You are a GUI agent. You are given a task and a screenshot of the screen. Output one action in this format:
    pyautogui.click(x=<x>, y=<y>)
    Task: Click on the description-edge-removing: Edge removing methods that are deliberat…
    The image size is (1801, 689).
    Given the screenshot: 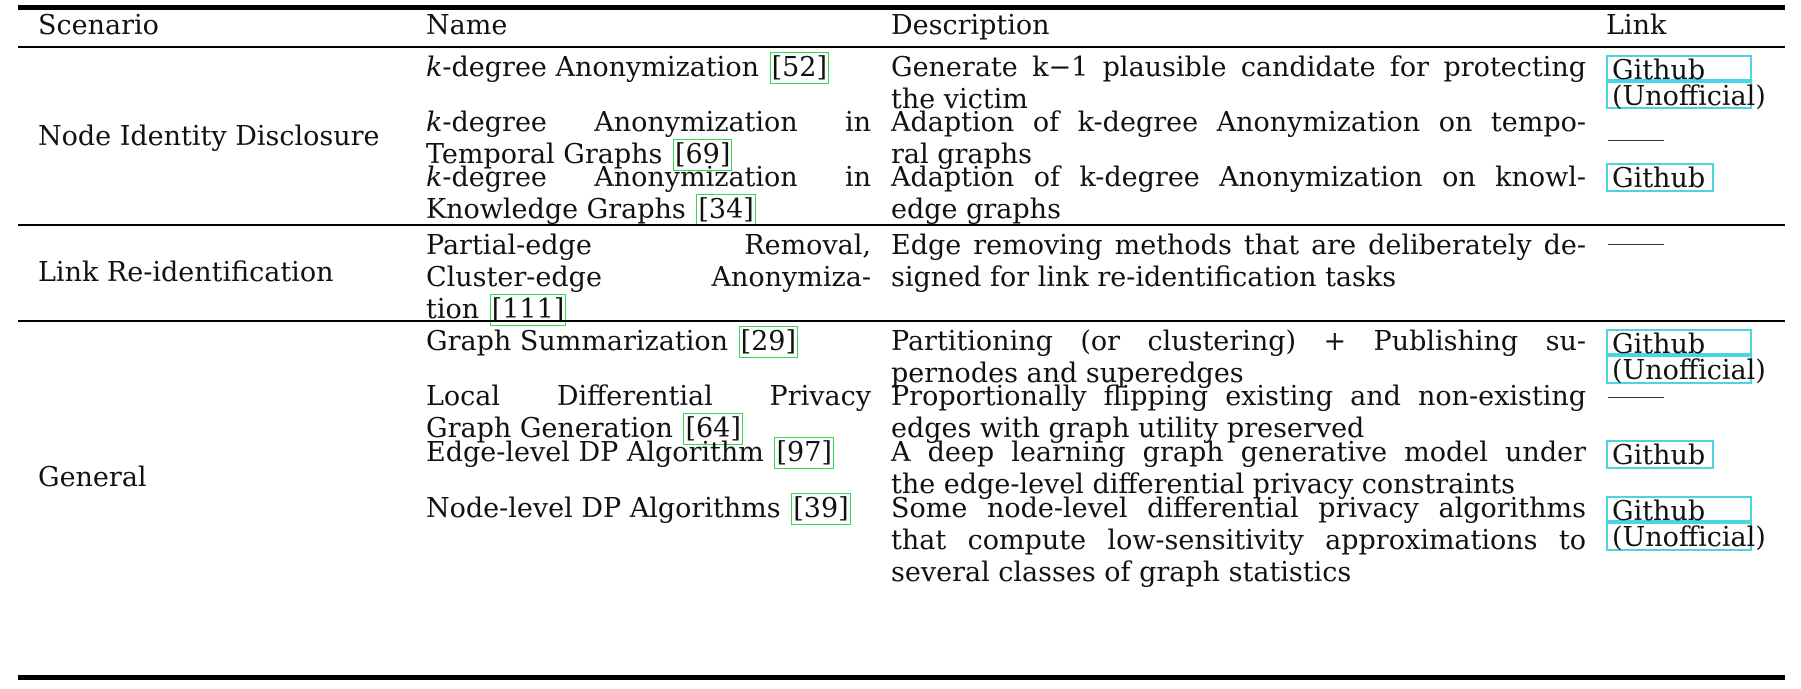 What is the action you would take?
    pyautogui.click(x=1238, y=262)
    